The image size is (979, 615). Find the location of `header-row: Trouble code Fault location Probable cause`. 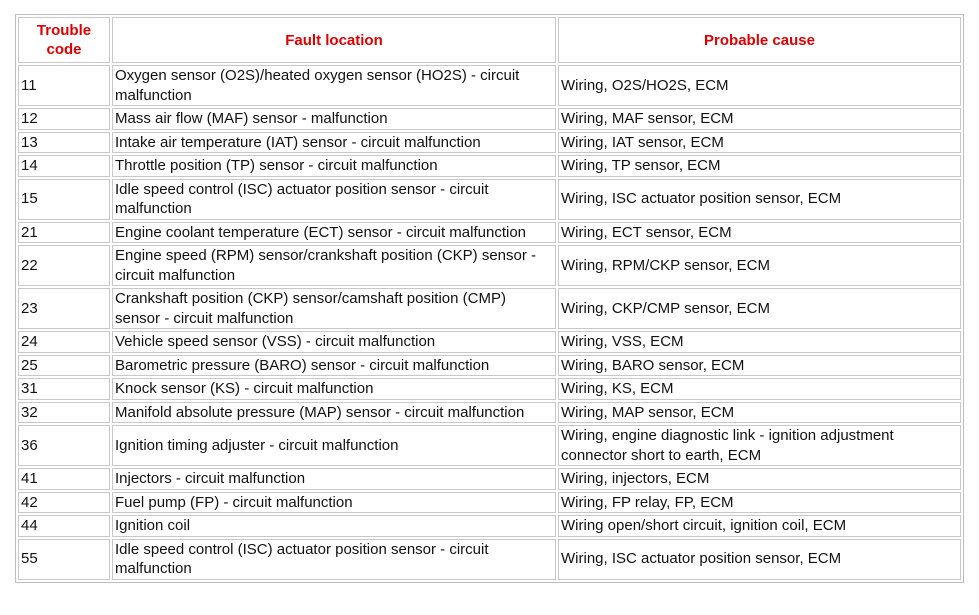

header-row: Trouble code Fault location Probable cause is located at coordinates (489, 40).